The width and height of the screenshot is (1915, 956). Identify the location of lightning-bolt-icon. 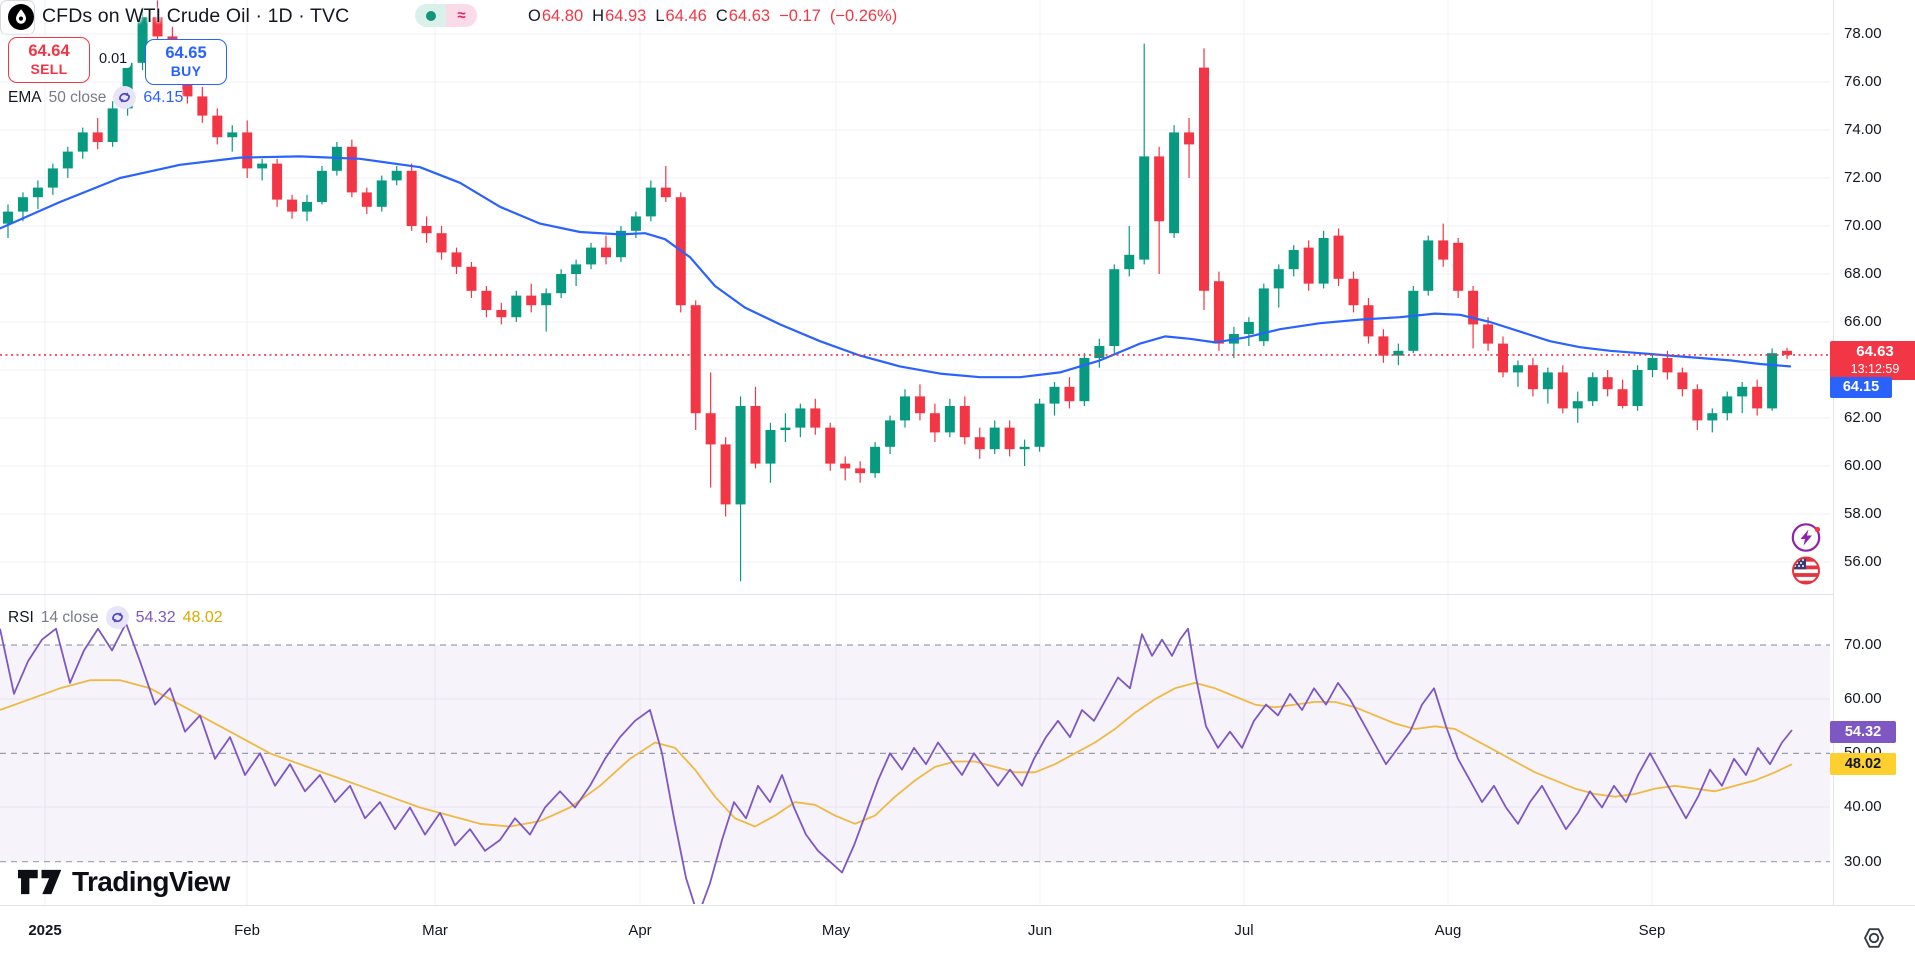
(1806, 537).